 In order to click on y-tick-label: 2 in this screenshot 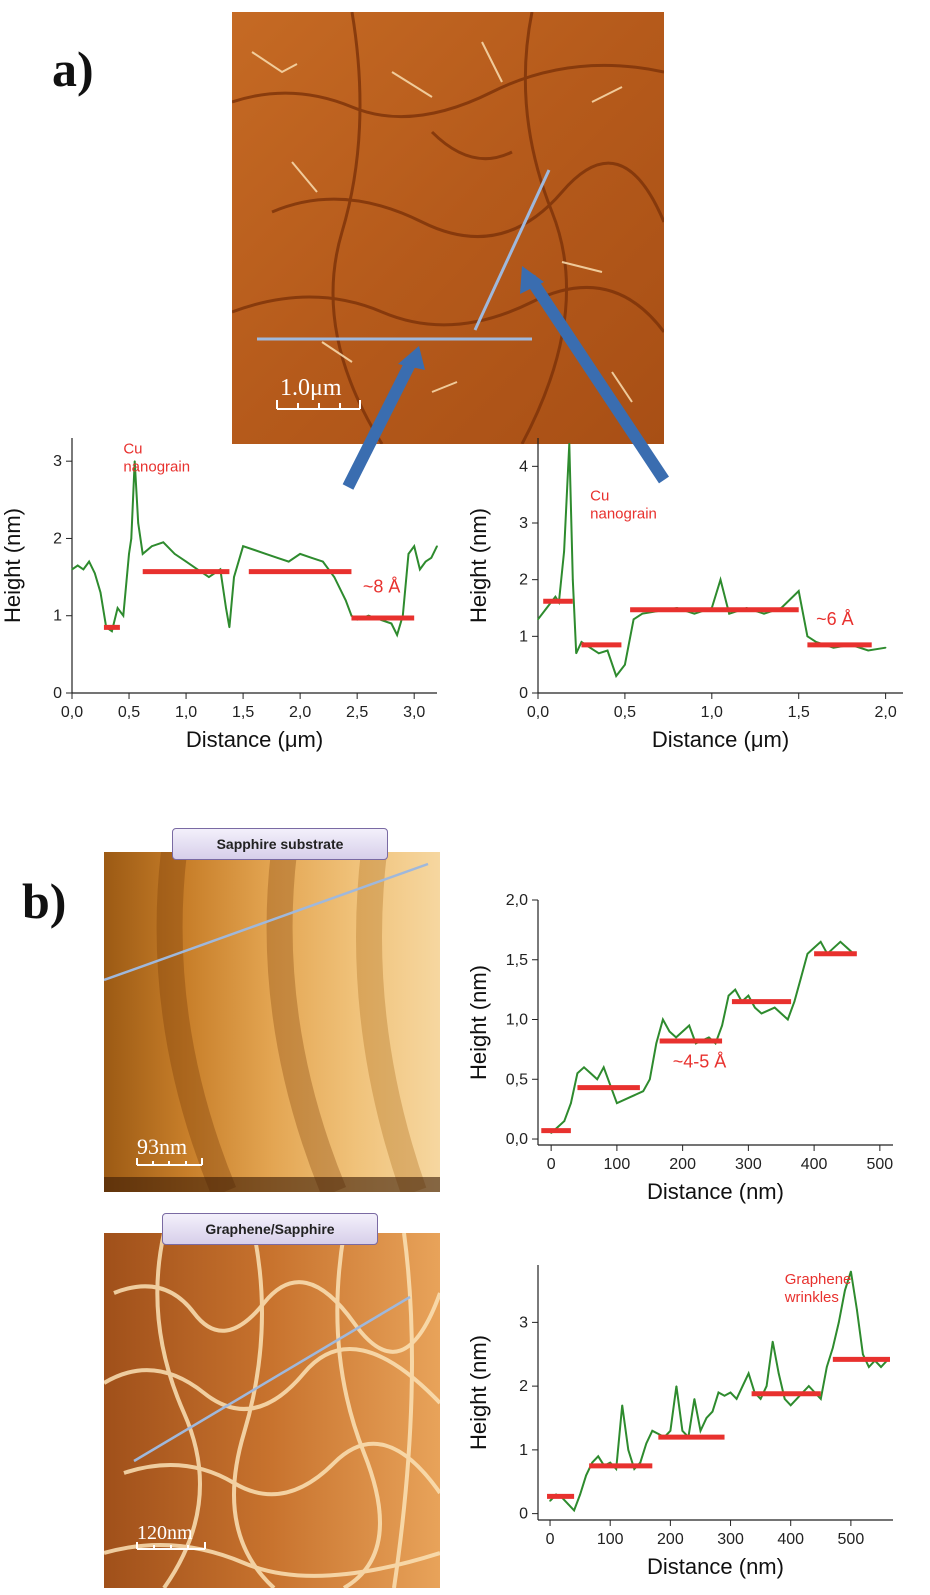, I will do `click(523, 580)`.